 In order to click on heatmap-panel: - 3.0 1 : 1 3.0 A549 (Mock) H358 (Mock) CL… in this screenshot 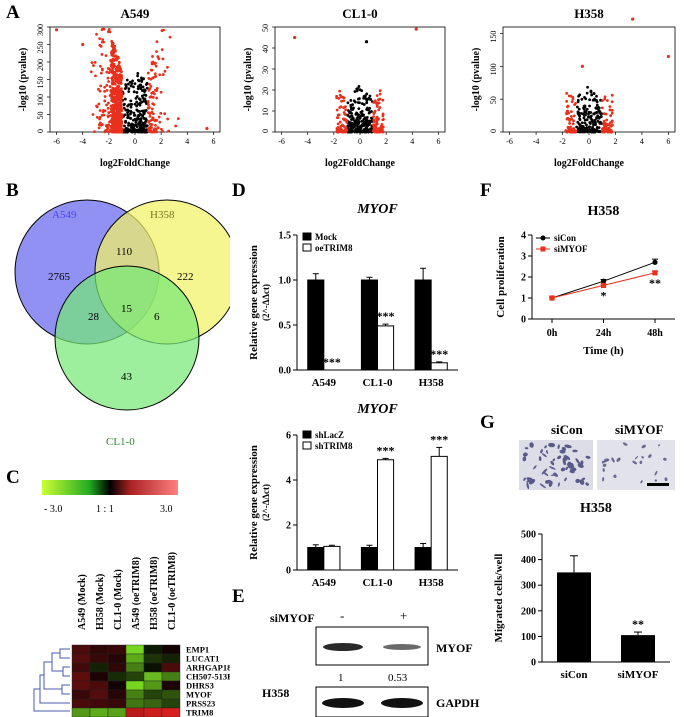, I will do `click(131, 598)`.